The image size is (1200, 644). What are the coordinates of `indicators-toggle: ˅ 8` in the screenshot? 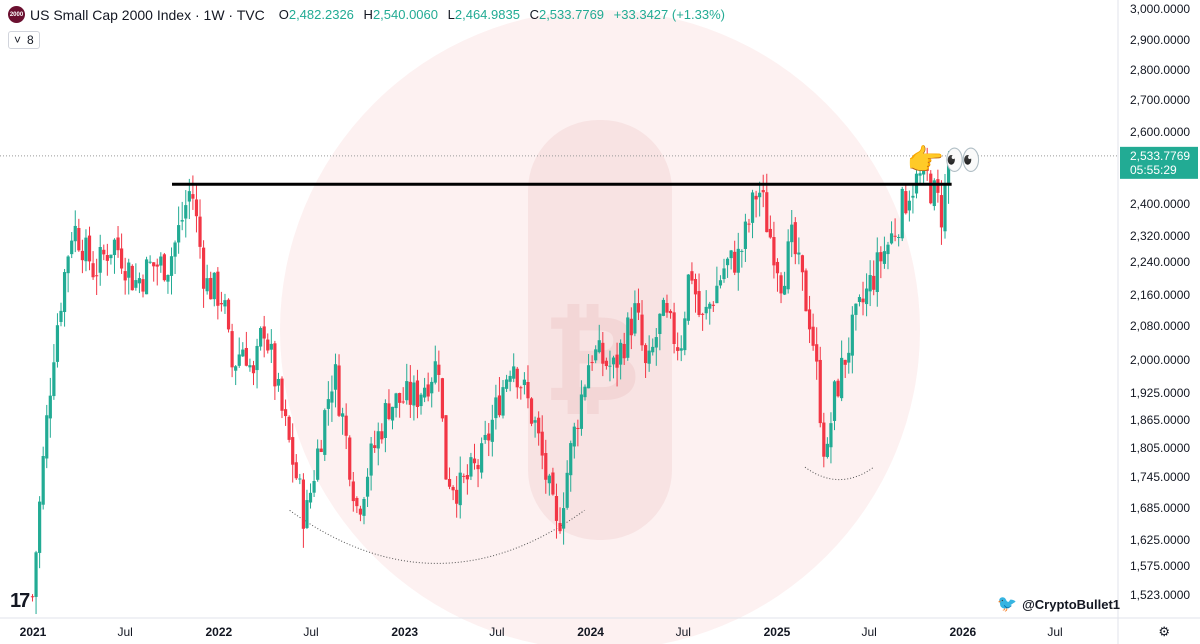 It's located at (24, 40).